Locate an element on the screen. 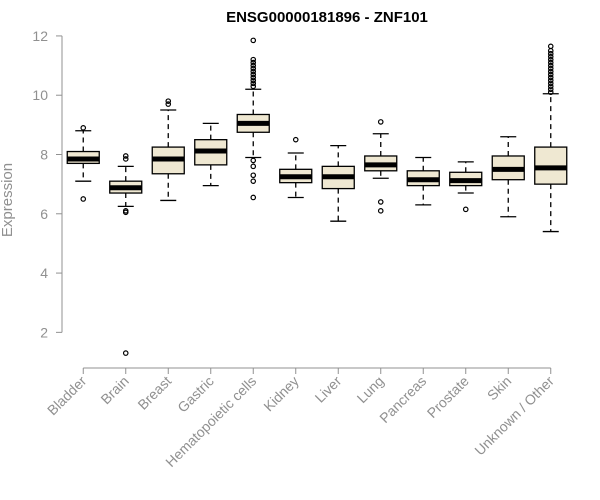 The height and width of the screenshot is (500, 600). x-tick-label: Lung is located at coordinates (370, 389).